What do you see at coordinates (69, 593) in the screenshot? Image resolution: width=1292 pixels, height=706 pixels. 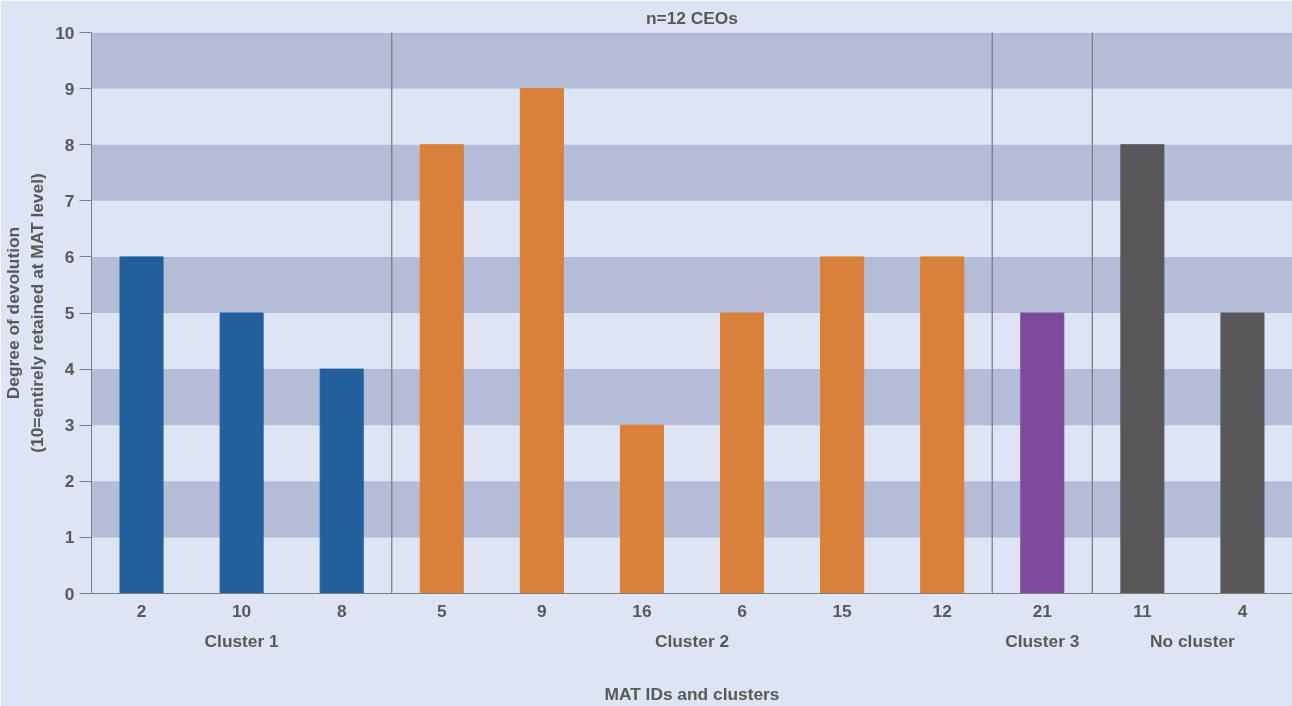 I see `y-tick-label: 0` at bounding box center [69, 593].